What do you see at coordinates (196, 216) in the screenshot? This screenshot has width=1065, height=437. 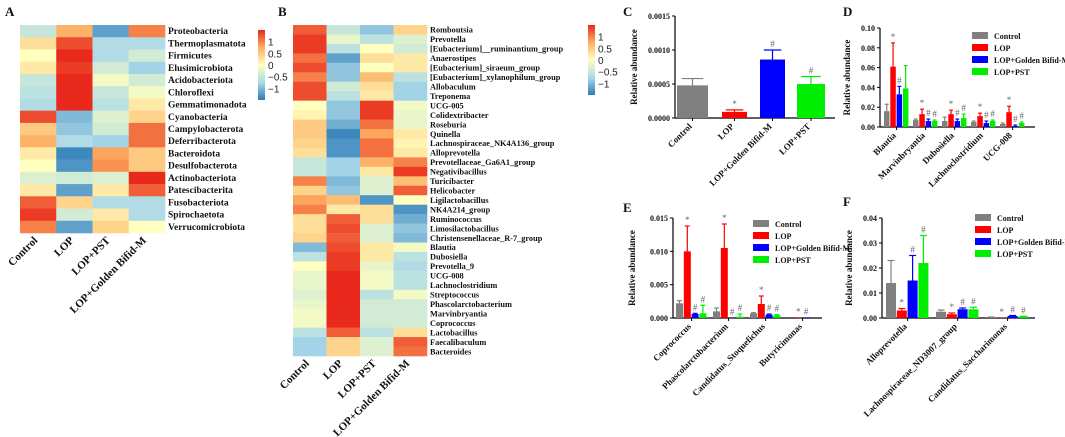 I see `heatmap-row-label: Spirochaetota` at bounding box center [196, 216].